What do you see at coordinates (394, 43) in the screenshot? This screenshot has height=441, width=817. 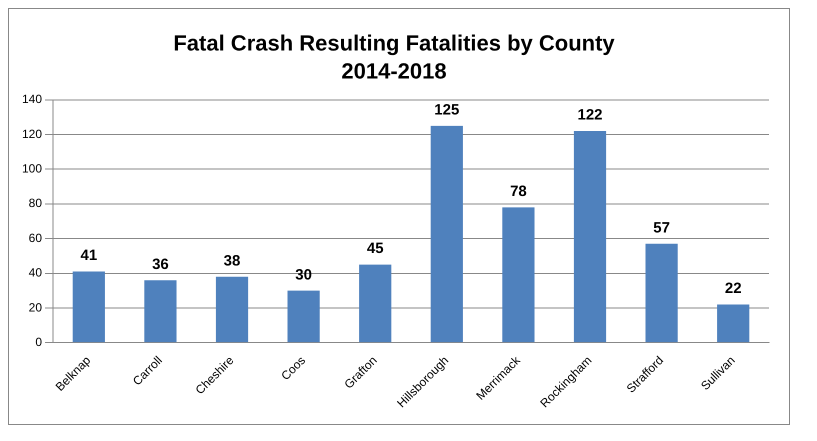 I see `chart-title: Fatal Crash Resulting Fatalities by County` at bounding box center [394, 43].